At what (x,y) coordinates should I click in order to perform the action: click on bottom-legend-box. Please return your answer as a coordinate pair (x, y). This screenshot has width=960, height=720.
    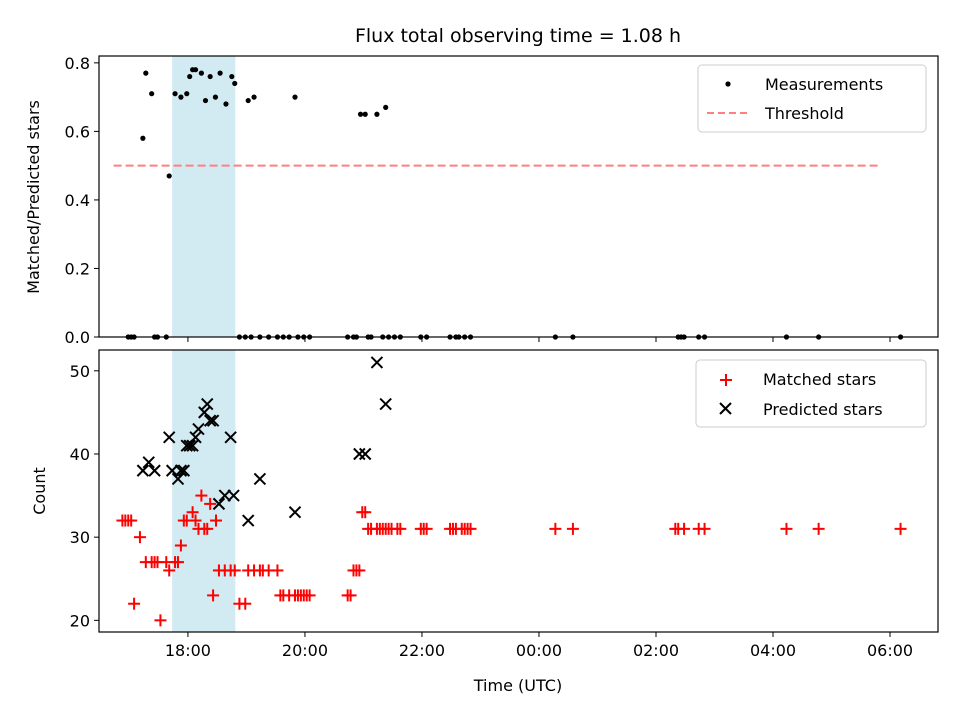
    Looking at the image, I should click on (811, 393).